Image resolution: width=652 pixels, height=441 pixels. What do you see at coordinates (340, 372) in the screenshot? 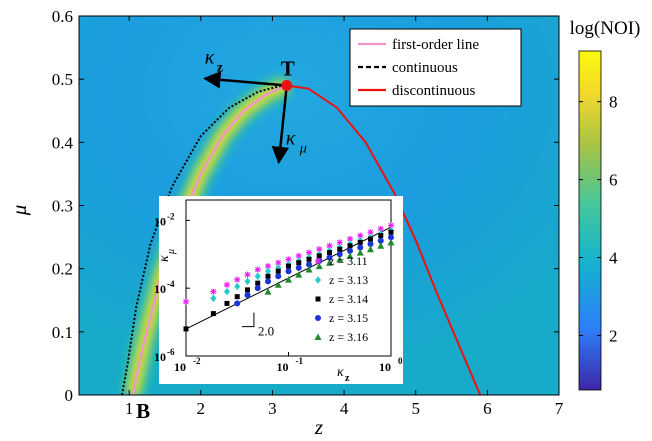
I see `inset-x-axis-label: κ` at bounding box center [340, 372].